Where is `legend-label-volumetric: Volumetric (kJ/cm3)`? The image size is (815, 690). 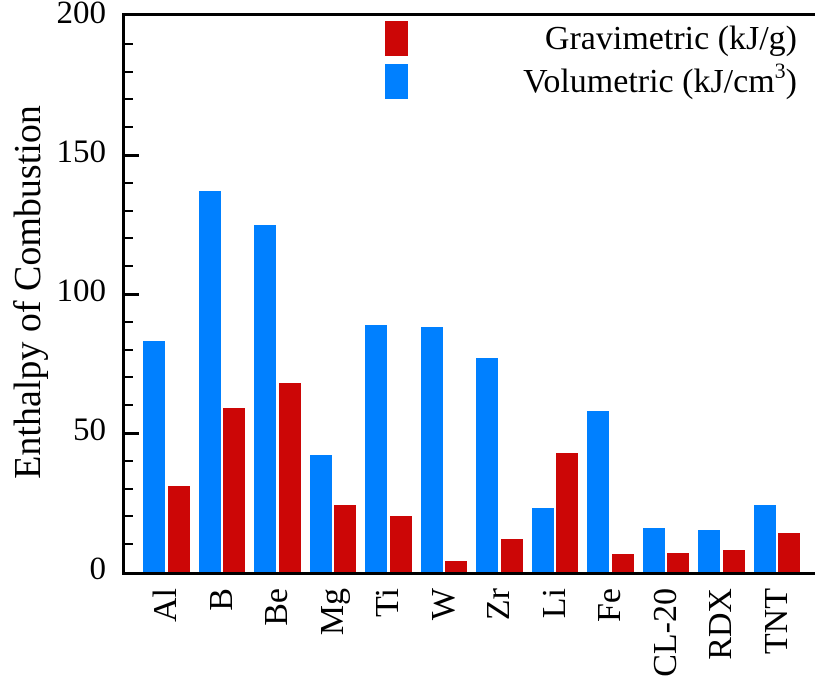 legend-label-volumetric: Volumetric (kJ/cm3) is located at coordinates (660, 79).